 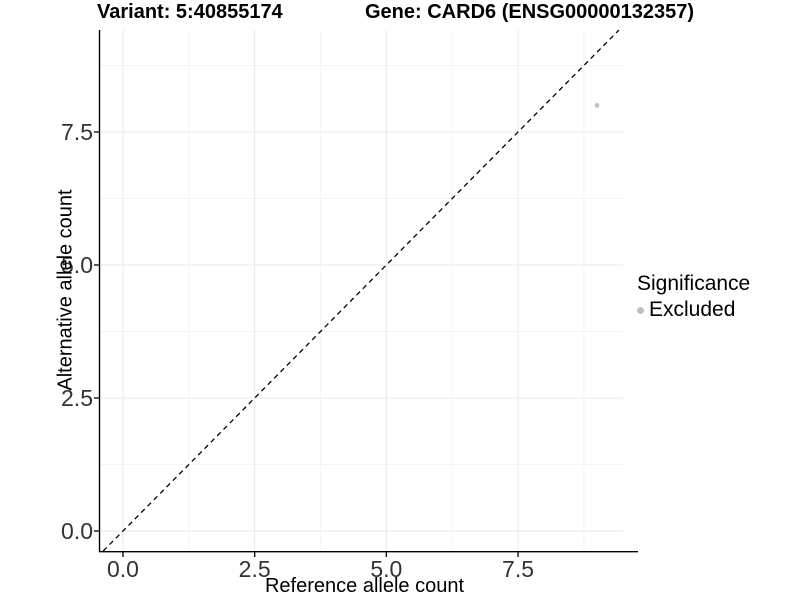 I want to click on x-tick-label: 2.5, so click(x=255, y=569).